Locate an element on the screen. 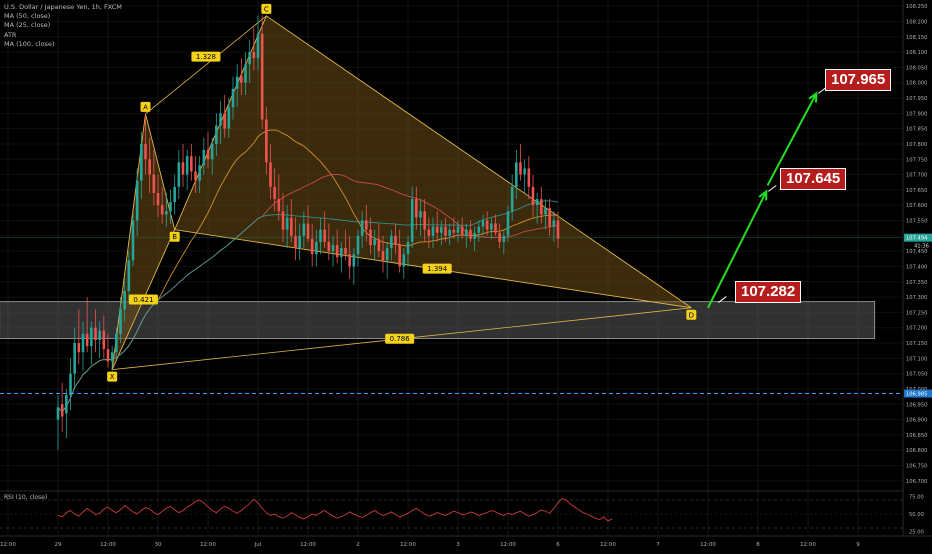 This screenshot has width=932, height=554. y-tick-label: 106.850 is located at coordinates (916, 436).